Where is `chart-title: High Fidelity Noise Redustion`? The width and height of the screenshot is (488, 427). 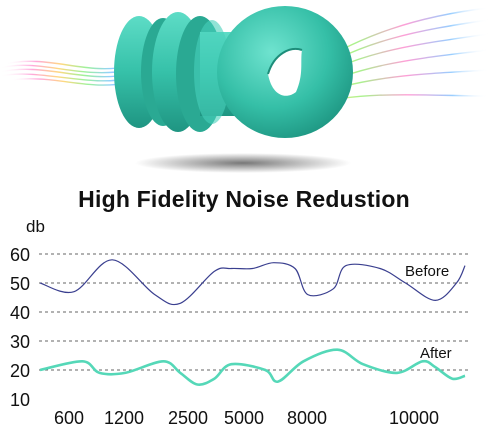
chart-title: High Fidelity Noise Redustion is located at coordinates (244, 199).